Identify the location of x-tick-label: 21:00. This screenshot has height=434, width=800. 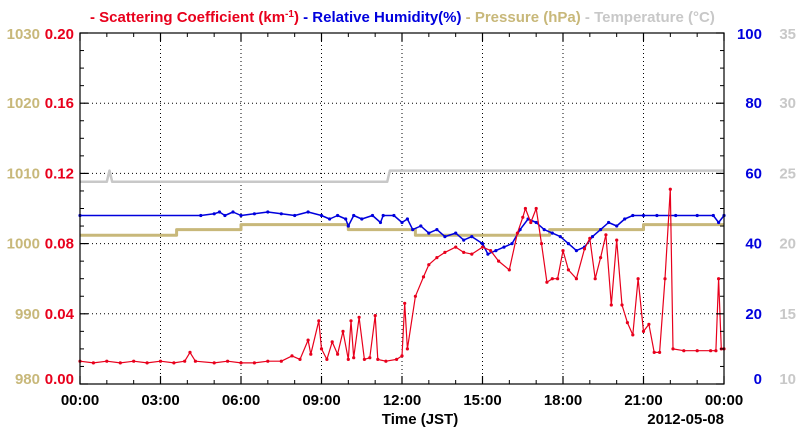
(643, 400).